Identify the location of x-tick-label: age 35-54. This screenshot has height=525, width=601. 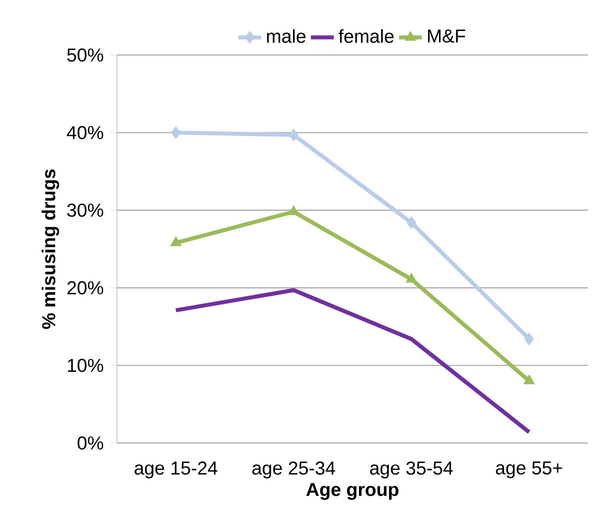
(411, 469).